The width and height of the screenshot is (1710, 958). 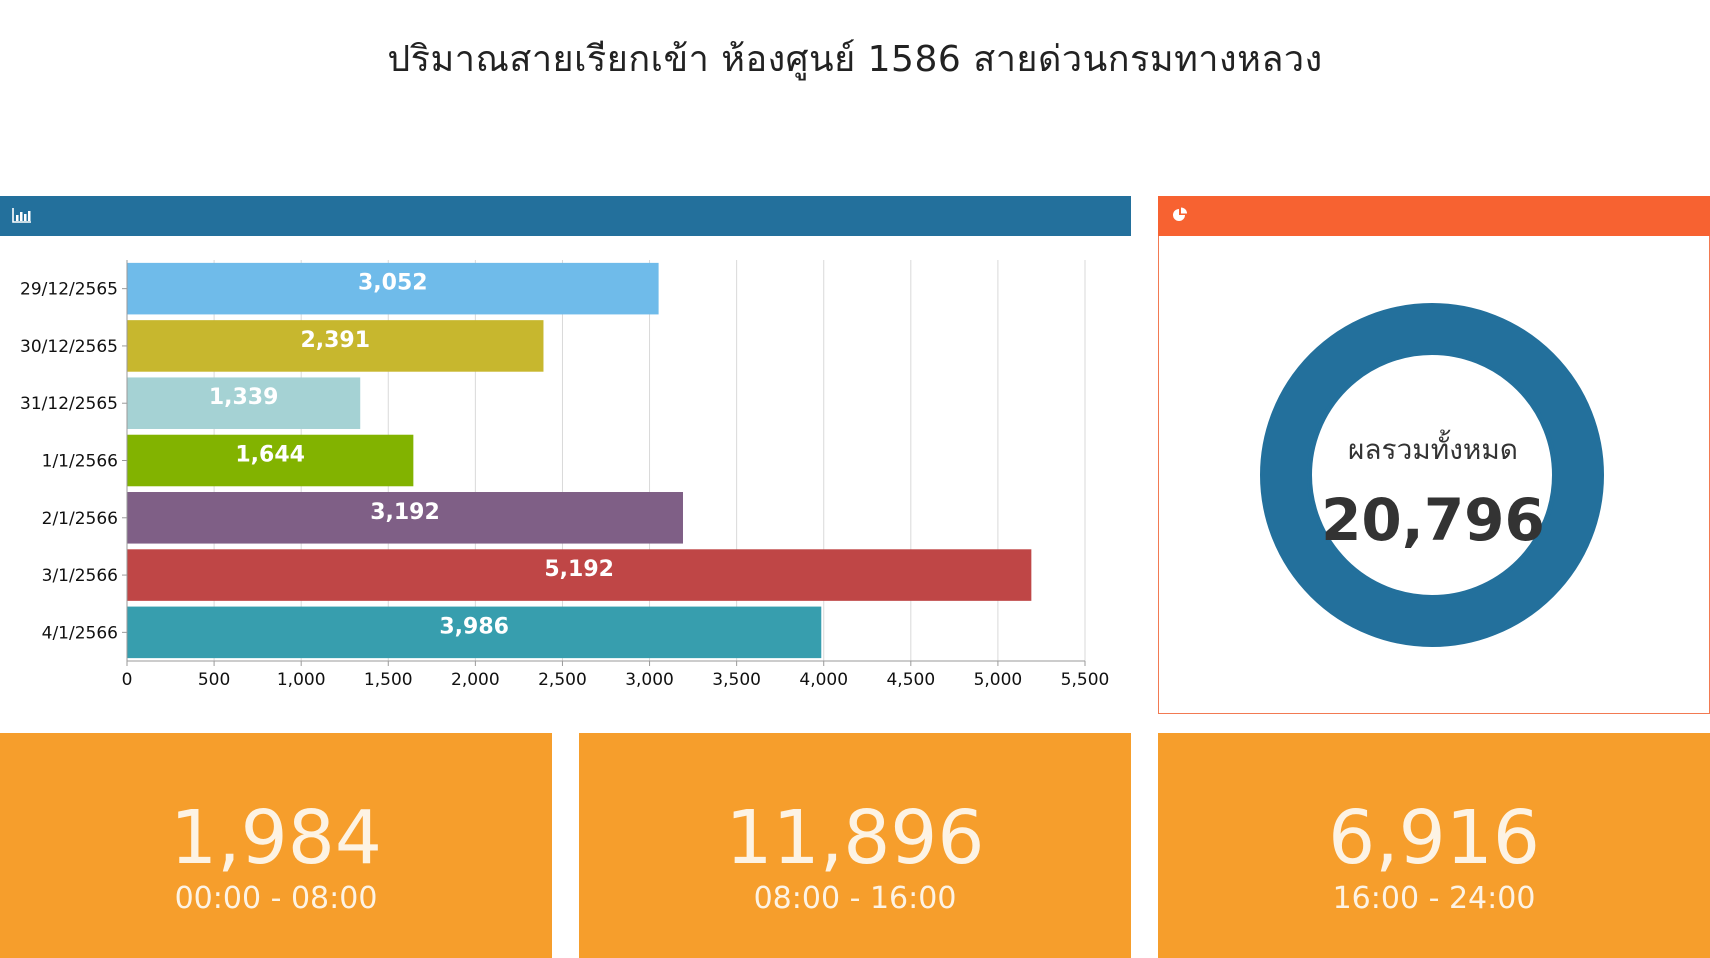 What do you see at coordinates (270, 455) in the screenshot?
I see `bar-value-label: 1,644` at bounding box center [270, 455].